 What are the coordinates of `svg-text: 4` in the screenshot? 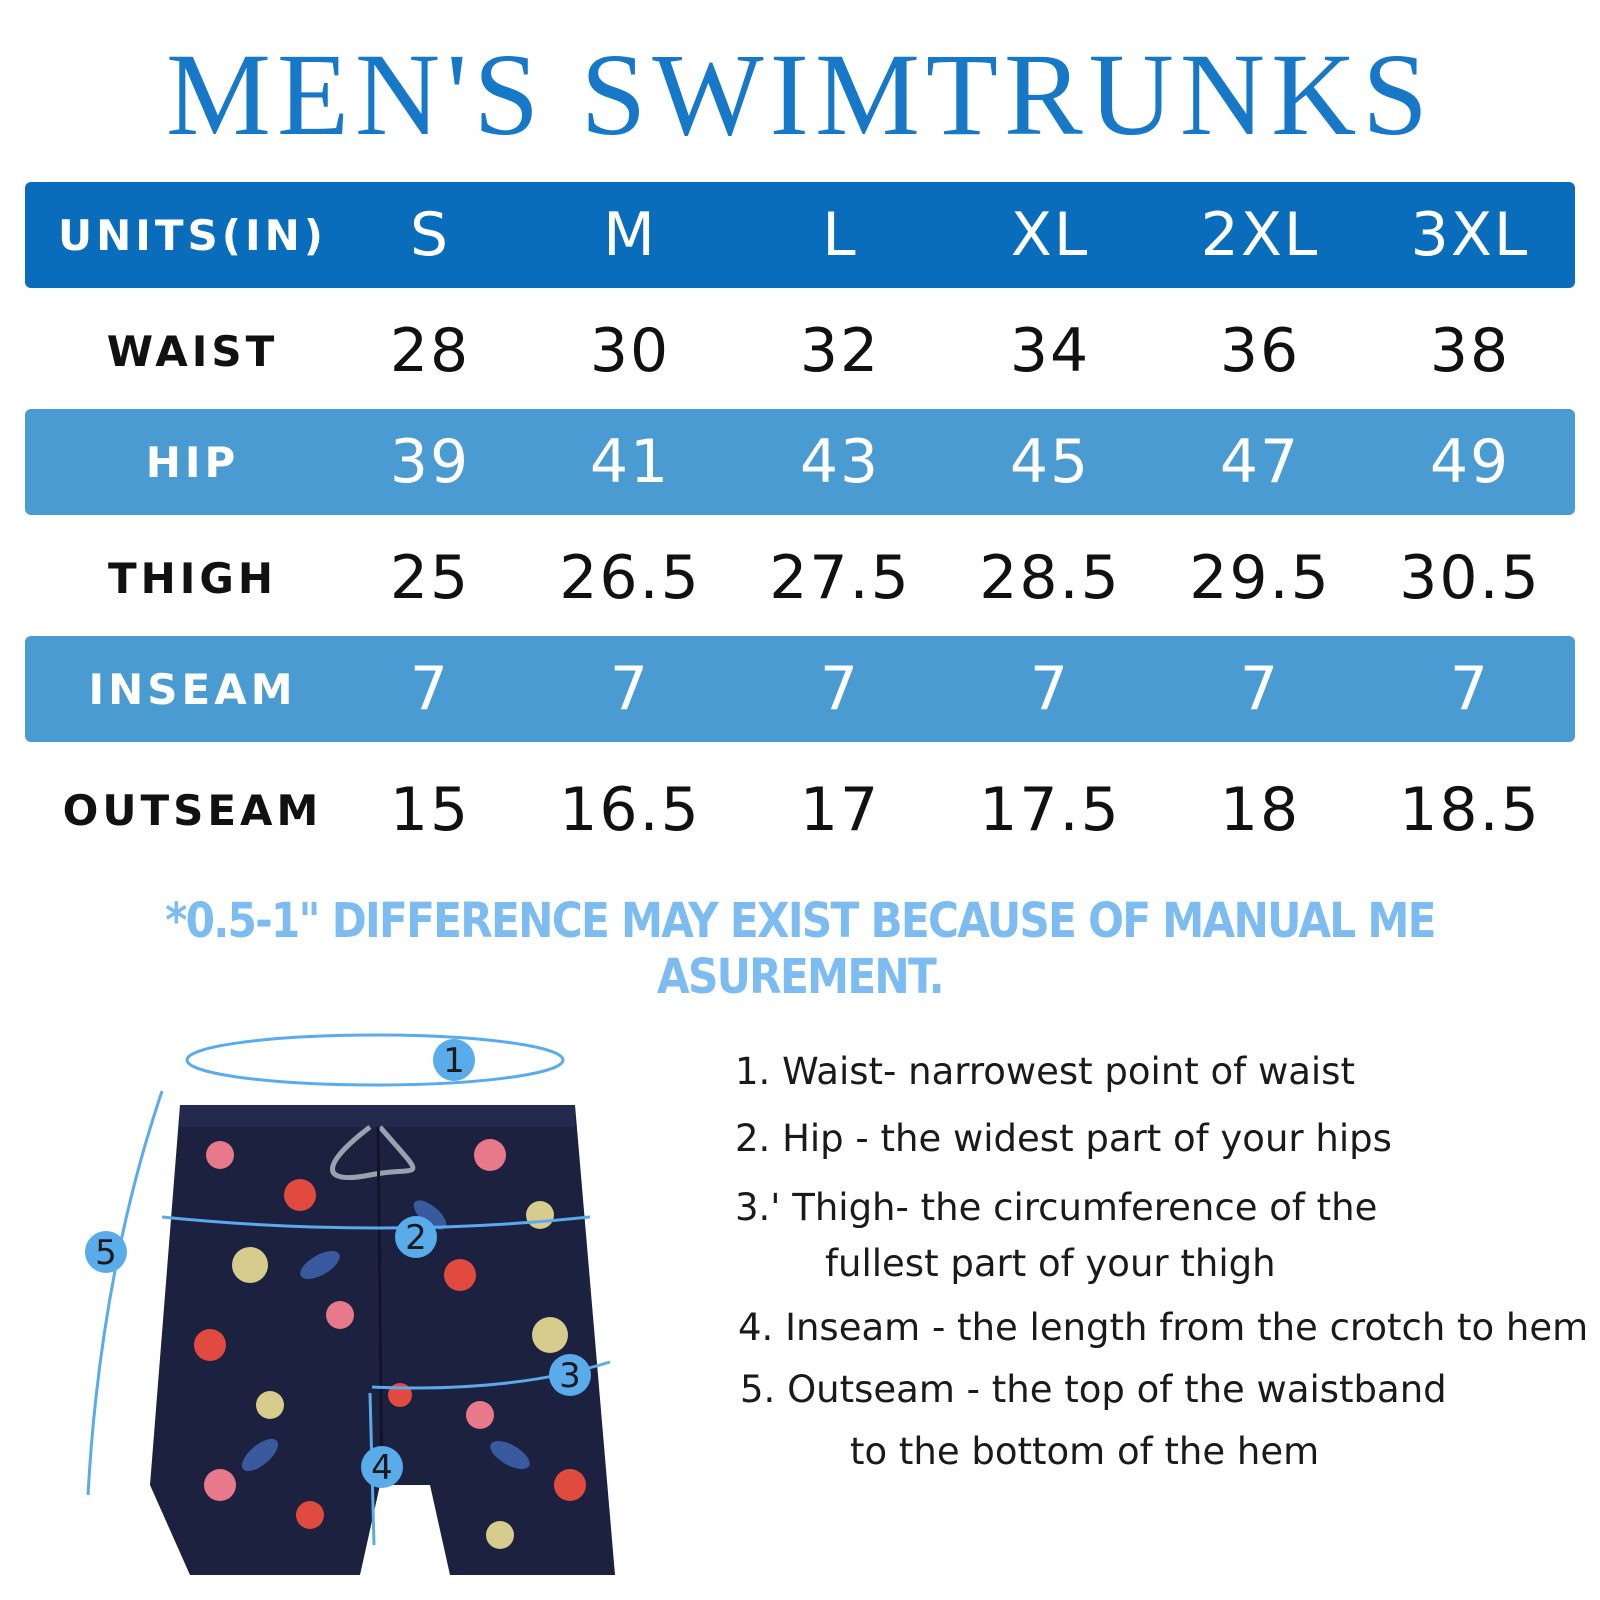 It's located at (382, 1468).